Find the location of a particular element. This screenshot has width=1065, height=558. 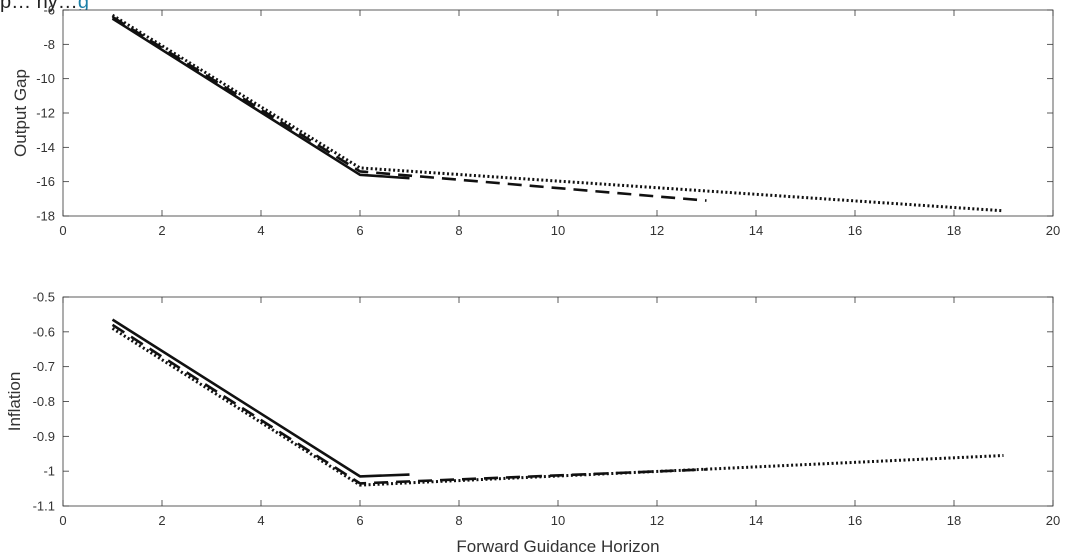

y-tick-label: -18 is located at coordinates (45, 216).